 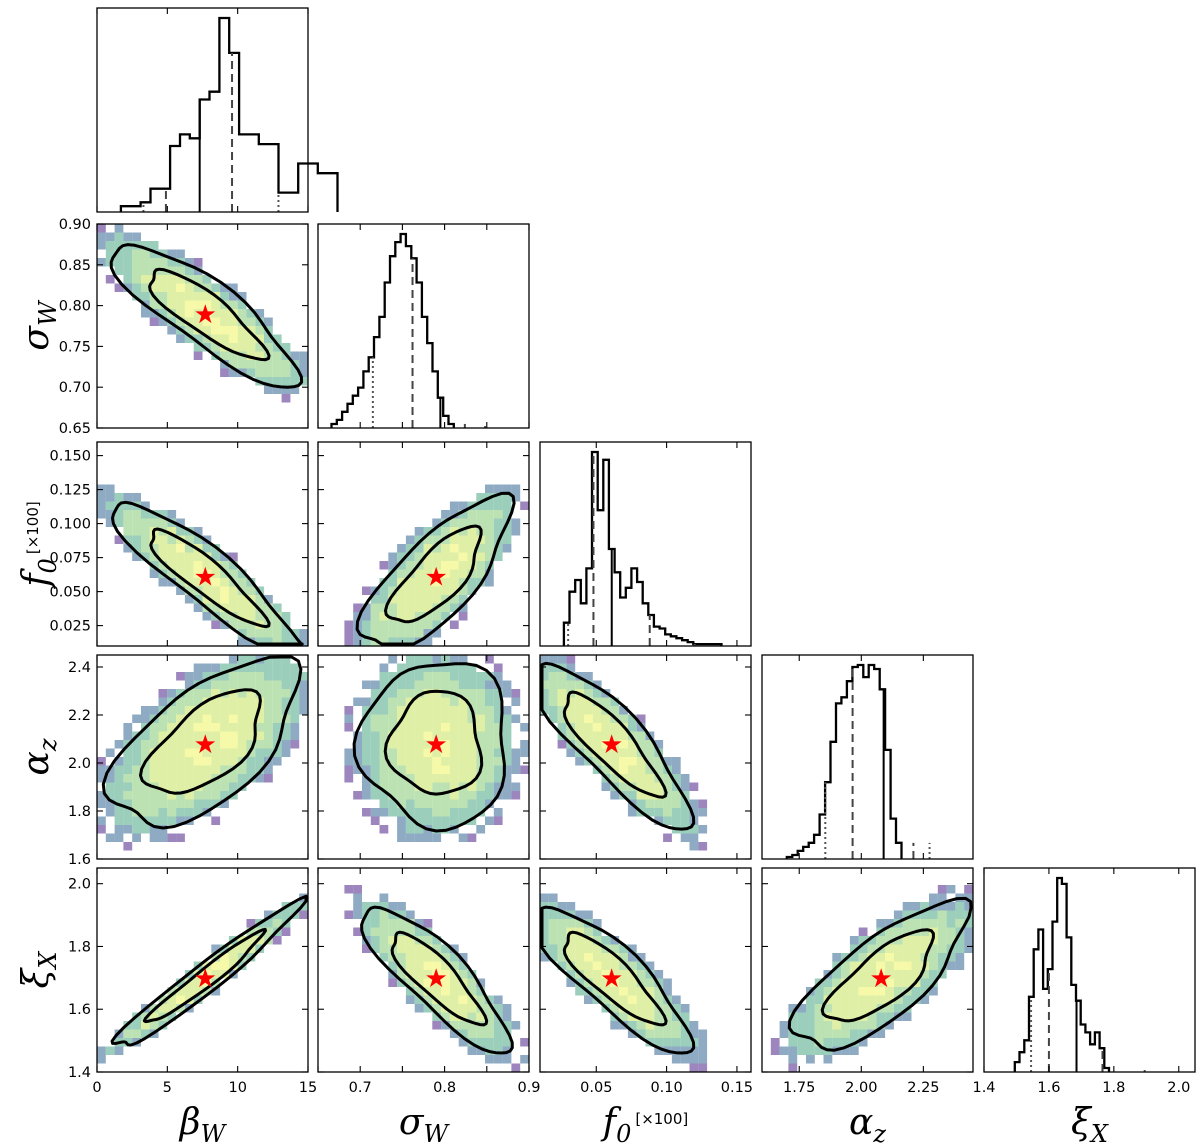 I want to click on y-axis-label-f0: f0[×100], so click(x=39, y=545).